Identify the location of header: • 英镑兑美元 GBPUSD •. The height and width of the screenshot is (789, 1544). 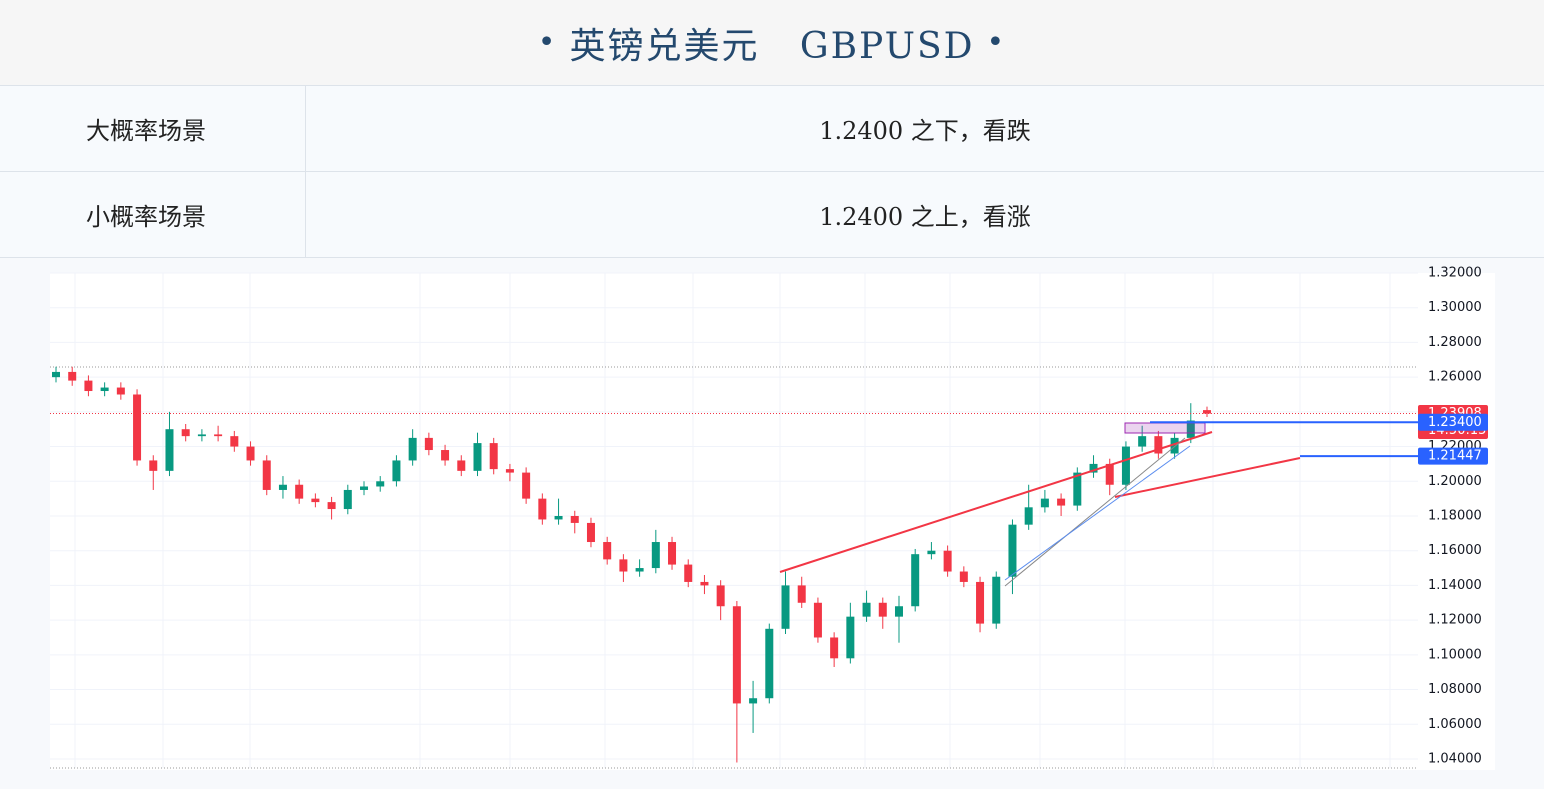
(772, 43).